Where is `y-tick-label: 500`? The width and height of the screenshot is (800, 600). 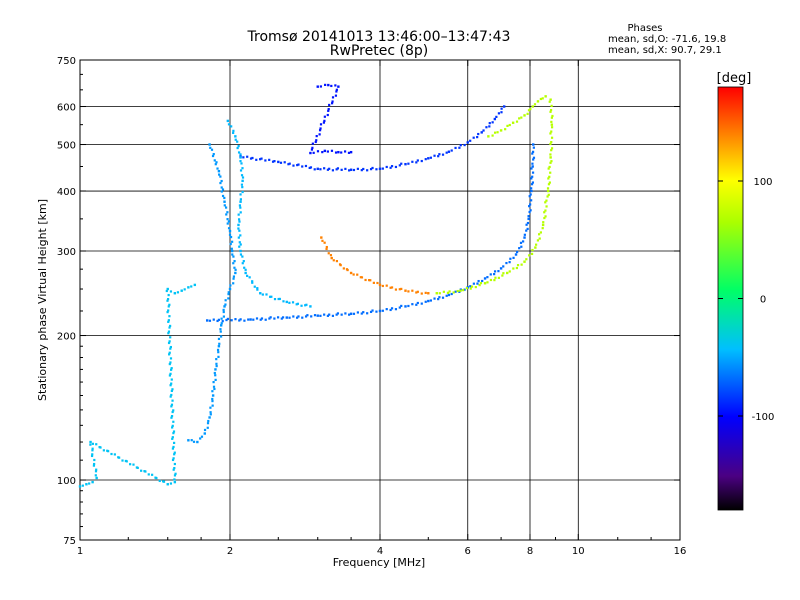 y-tick-label: 500 is located at coordinates (66, 146).